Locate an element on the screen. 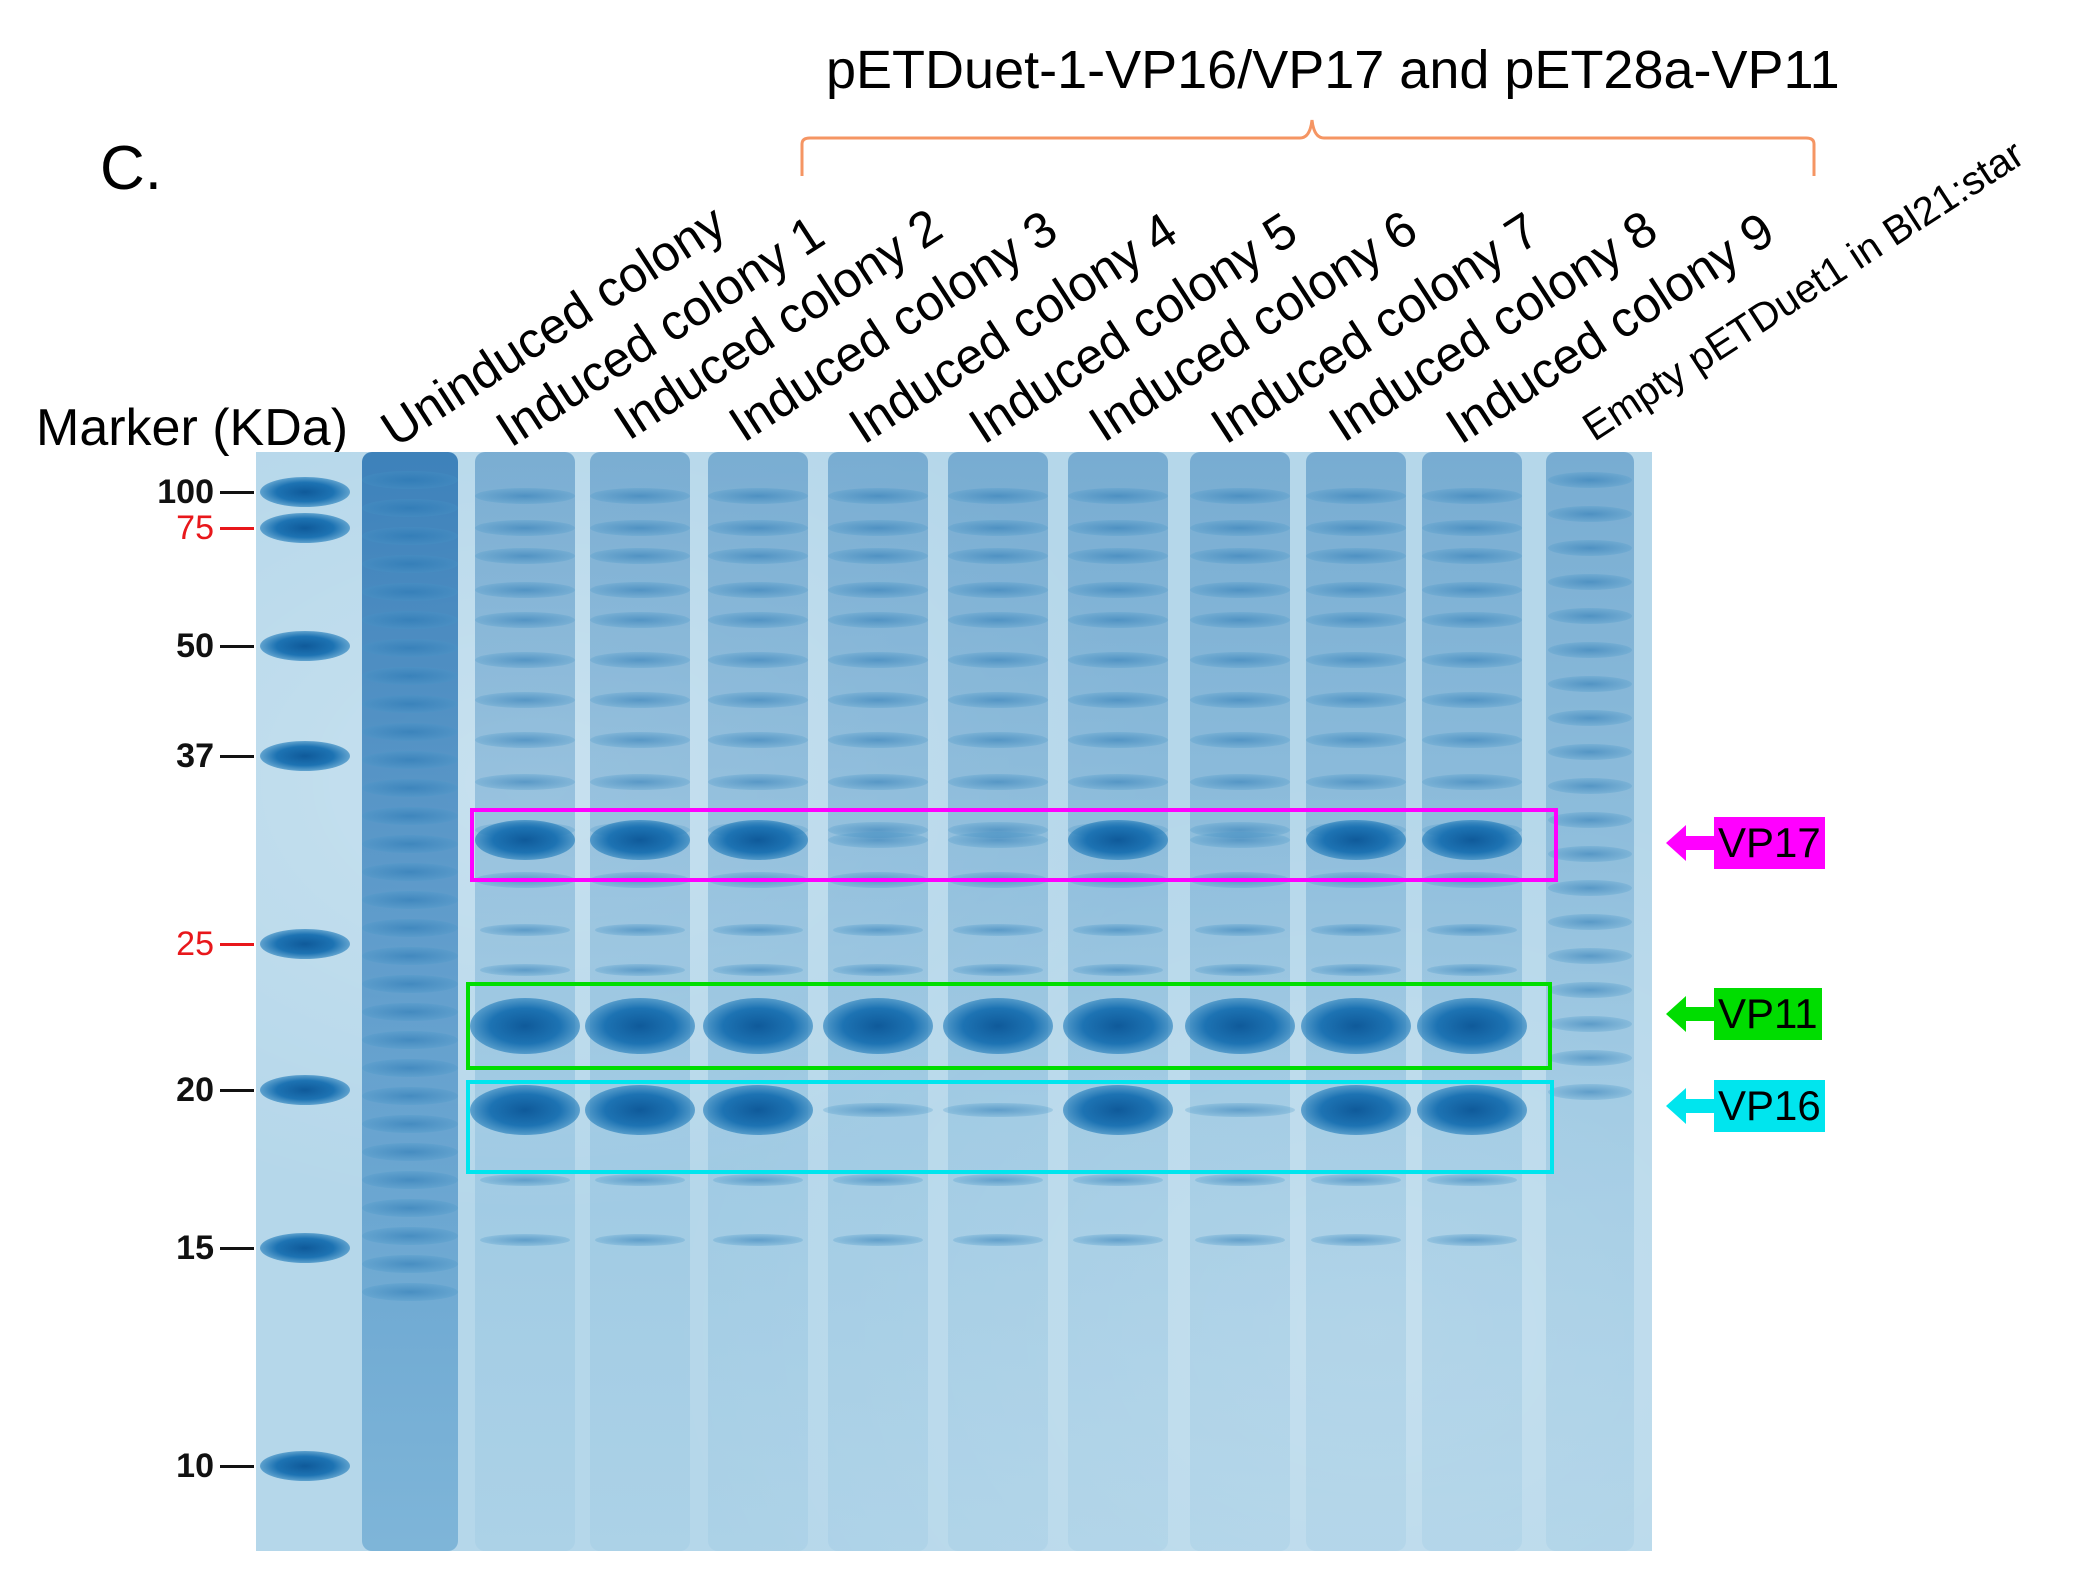 This screenshot has width=2095, height=1571. vp11-label: VP11 is located at coordinates (1768, 1014).